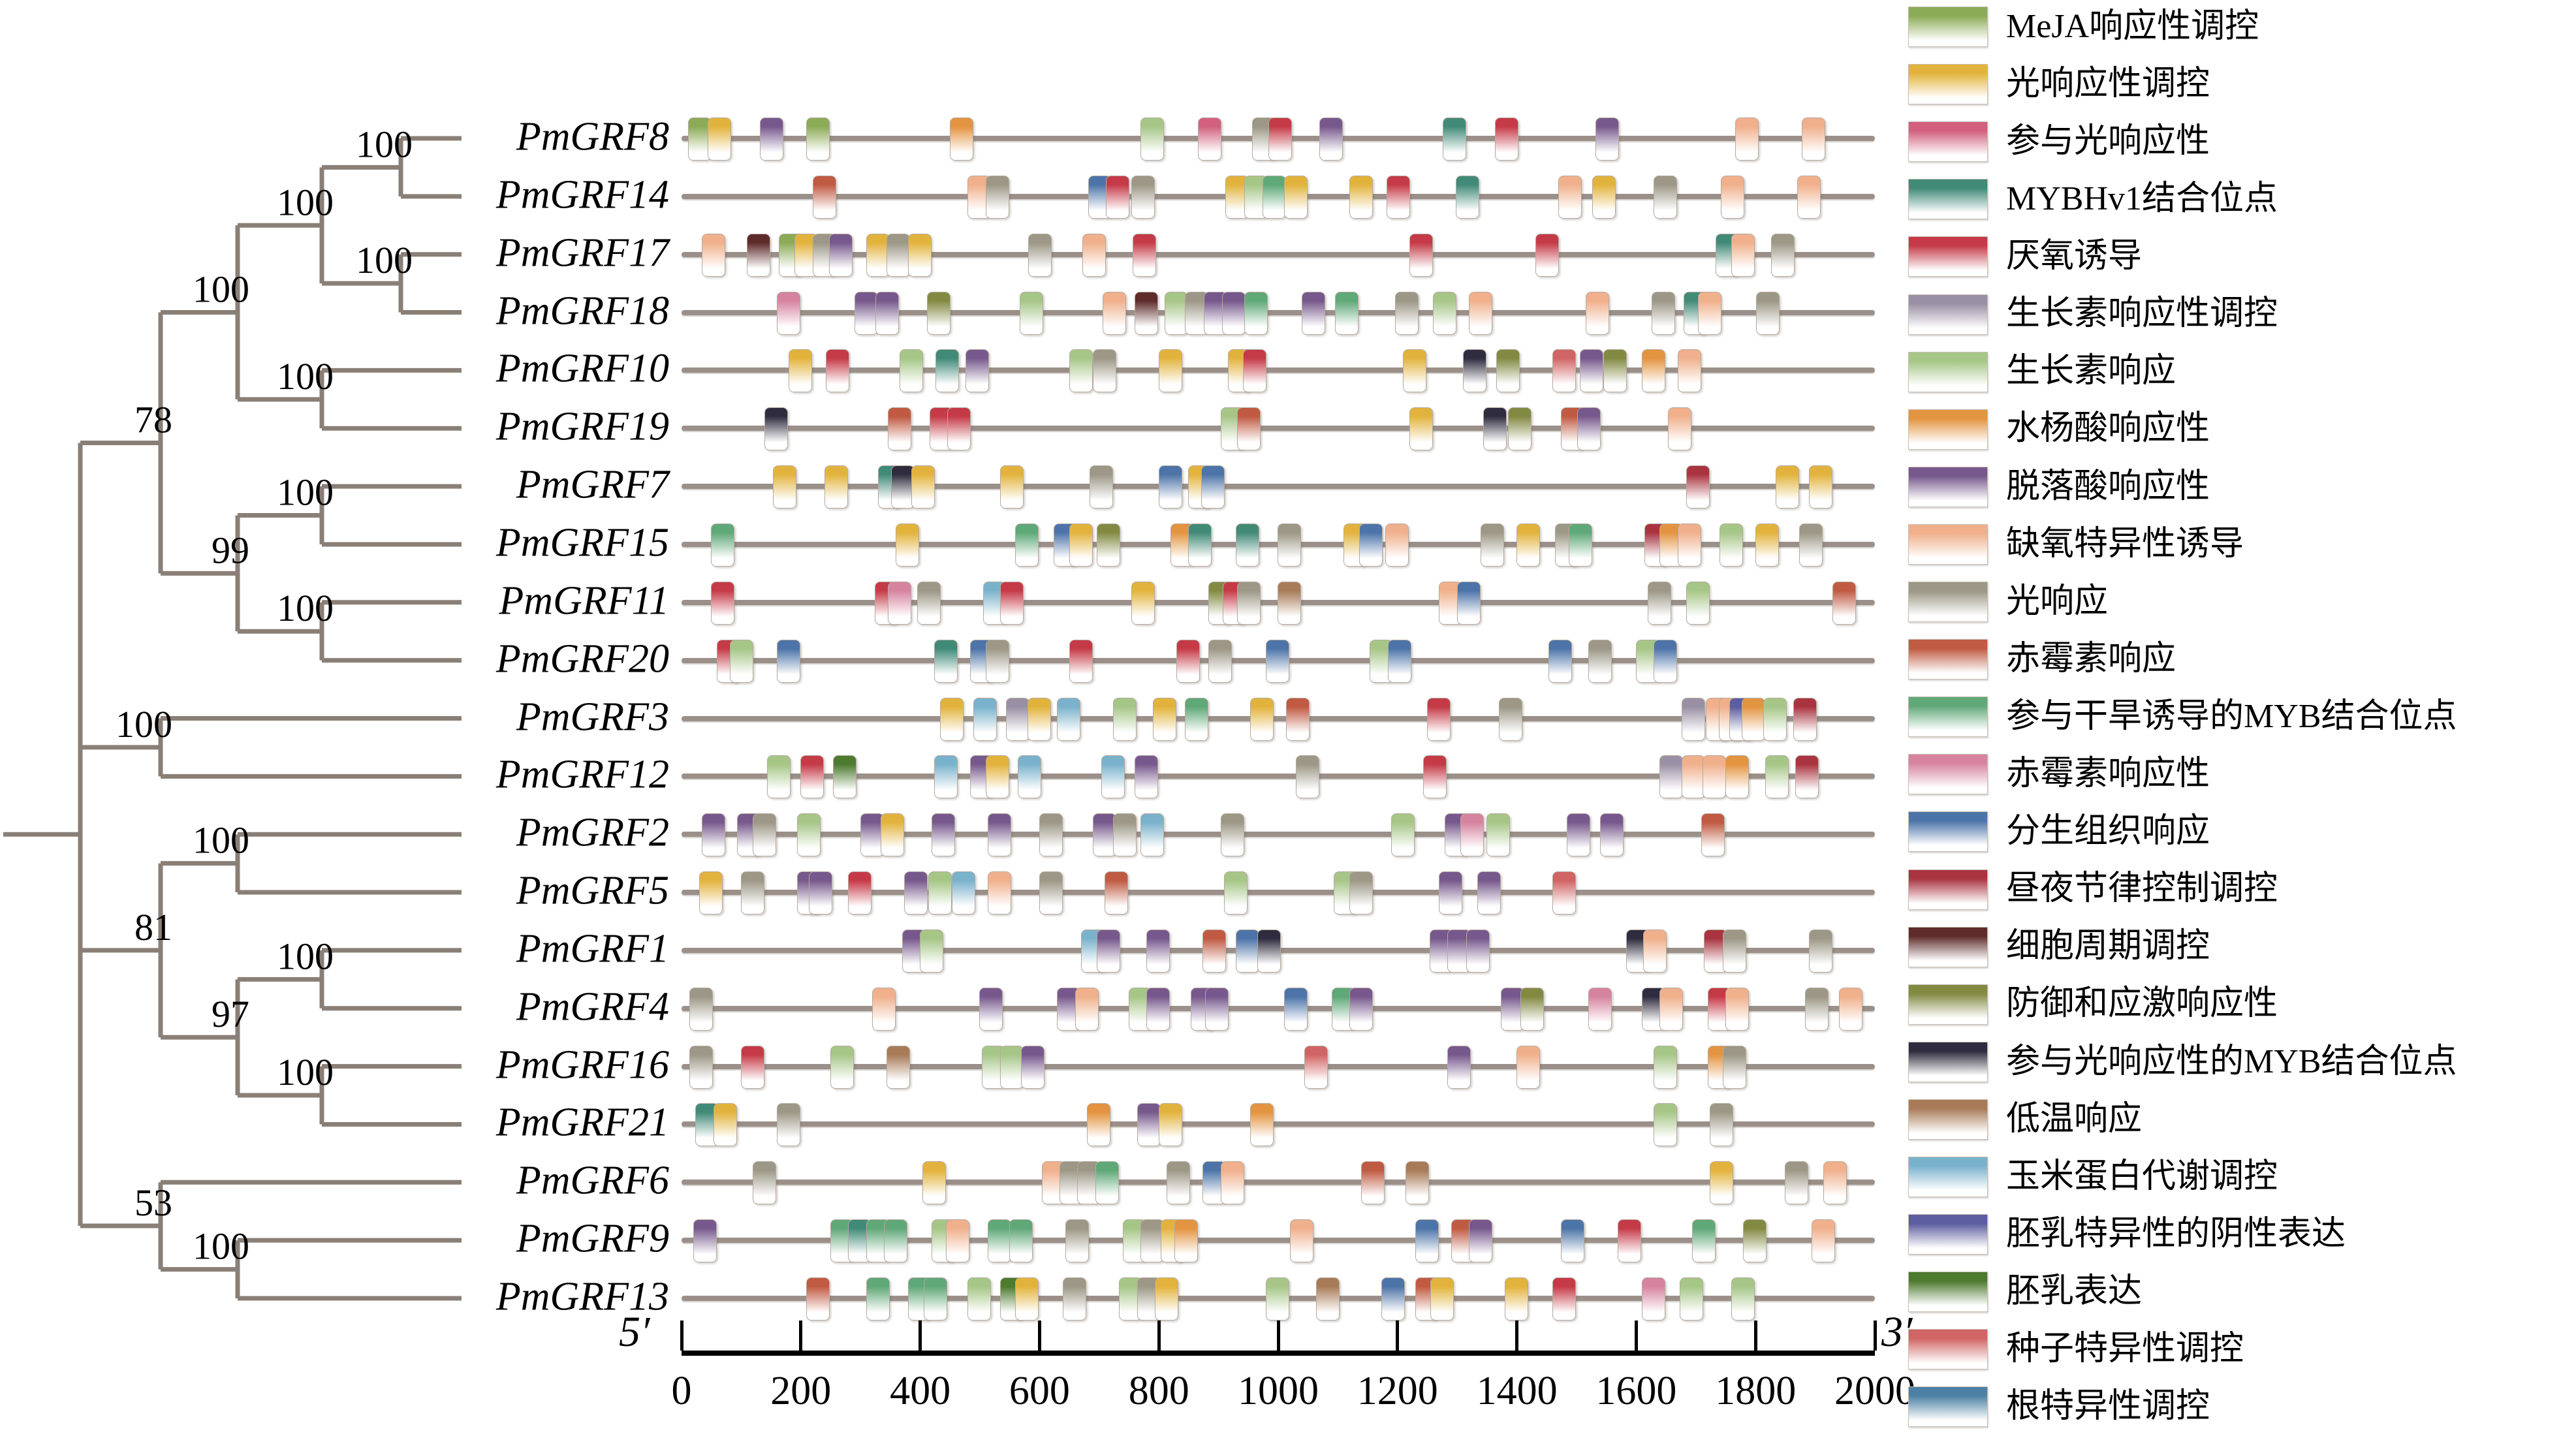 This screenshot has height=1438, width=2576. I want to click on promoter-line-PmGRF10, so click(1278, 370).